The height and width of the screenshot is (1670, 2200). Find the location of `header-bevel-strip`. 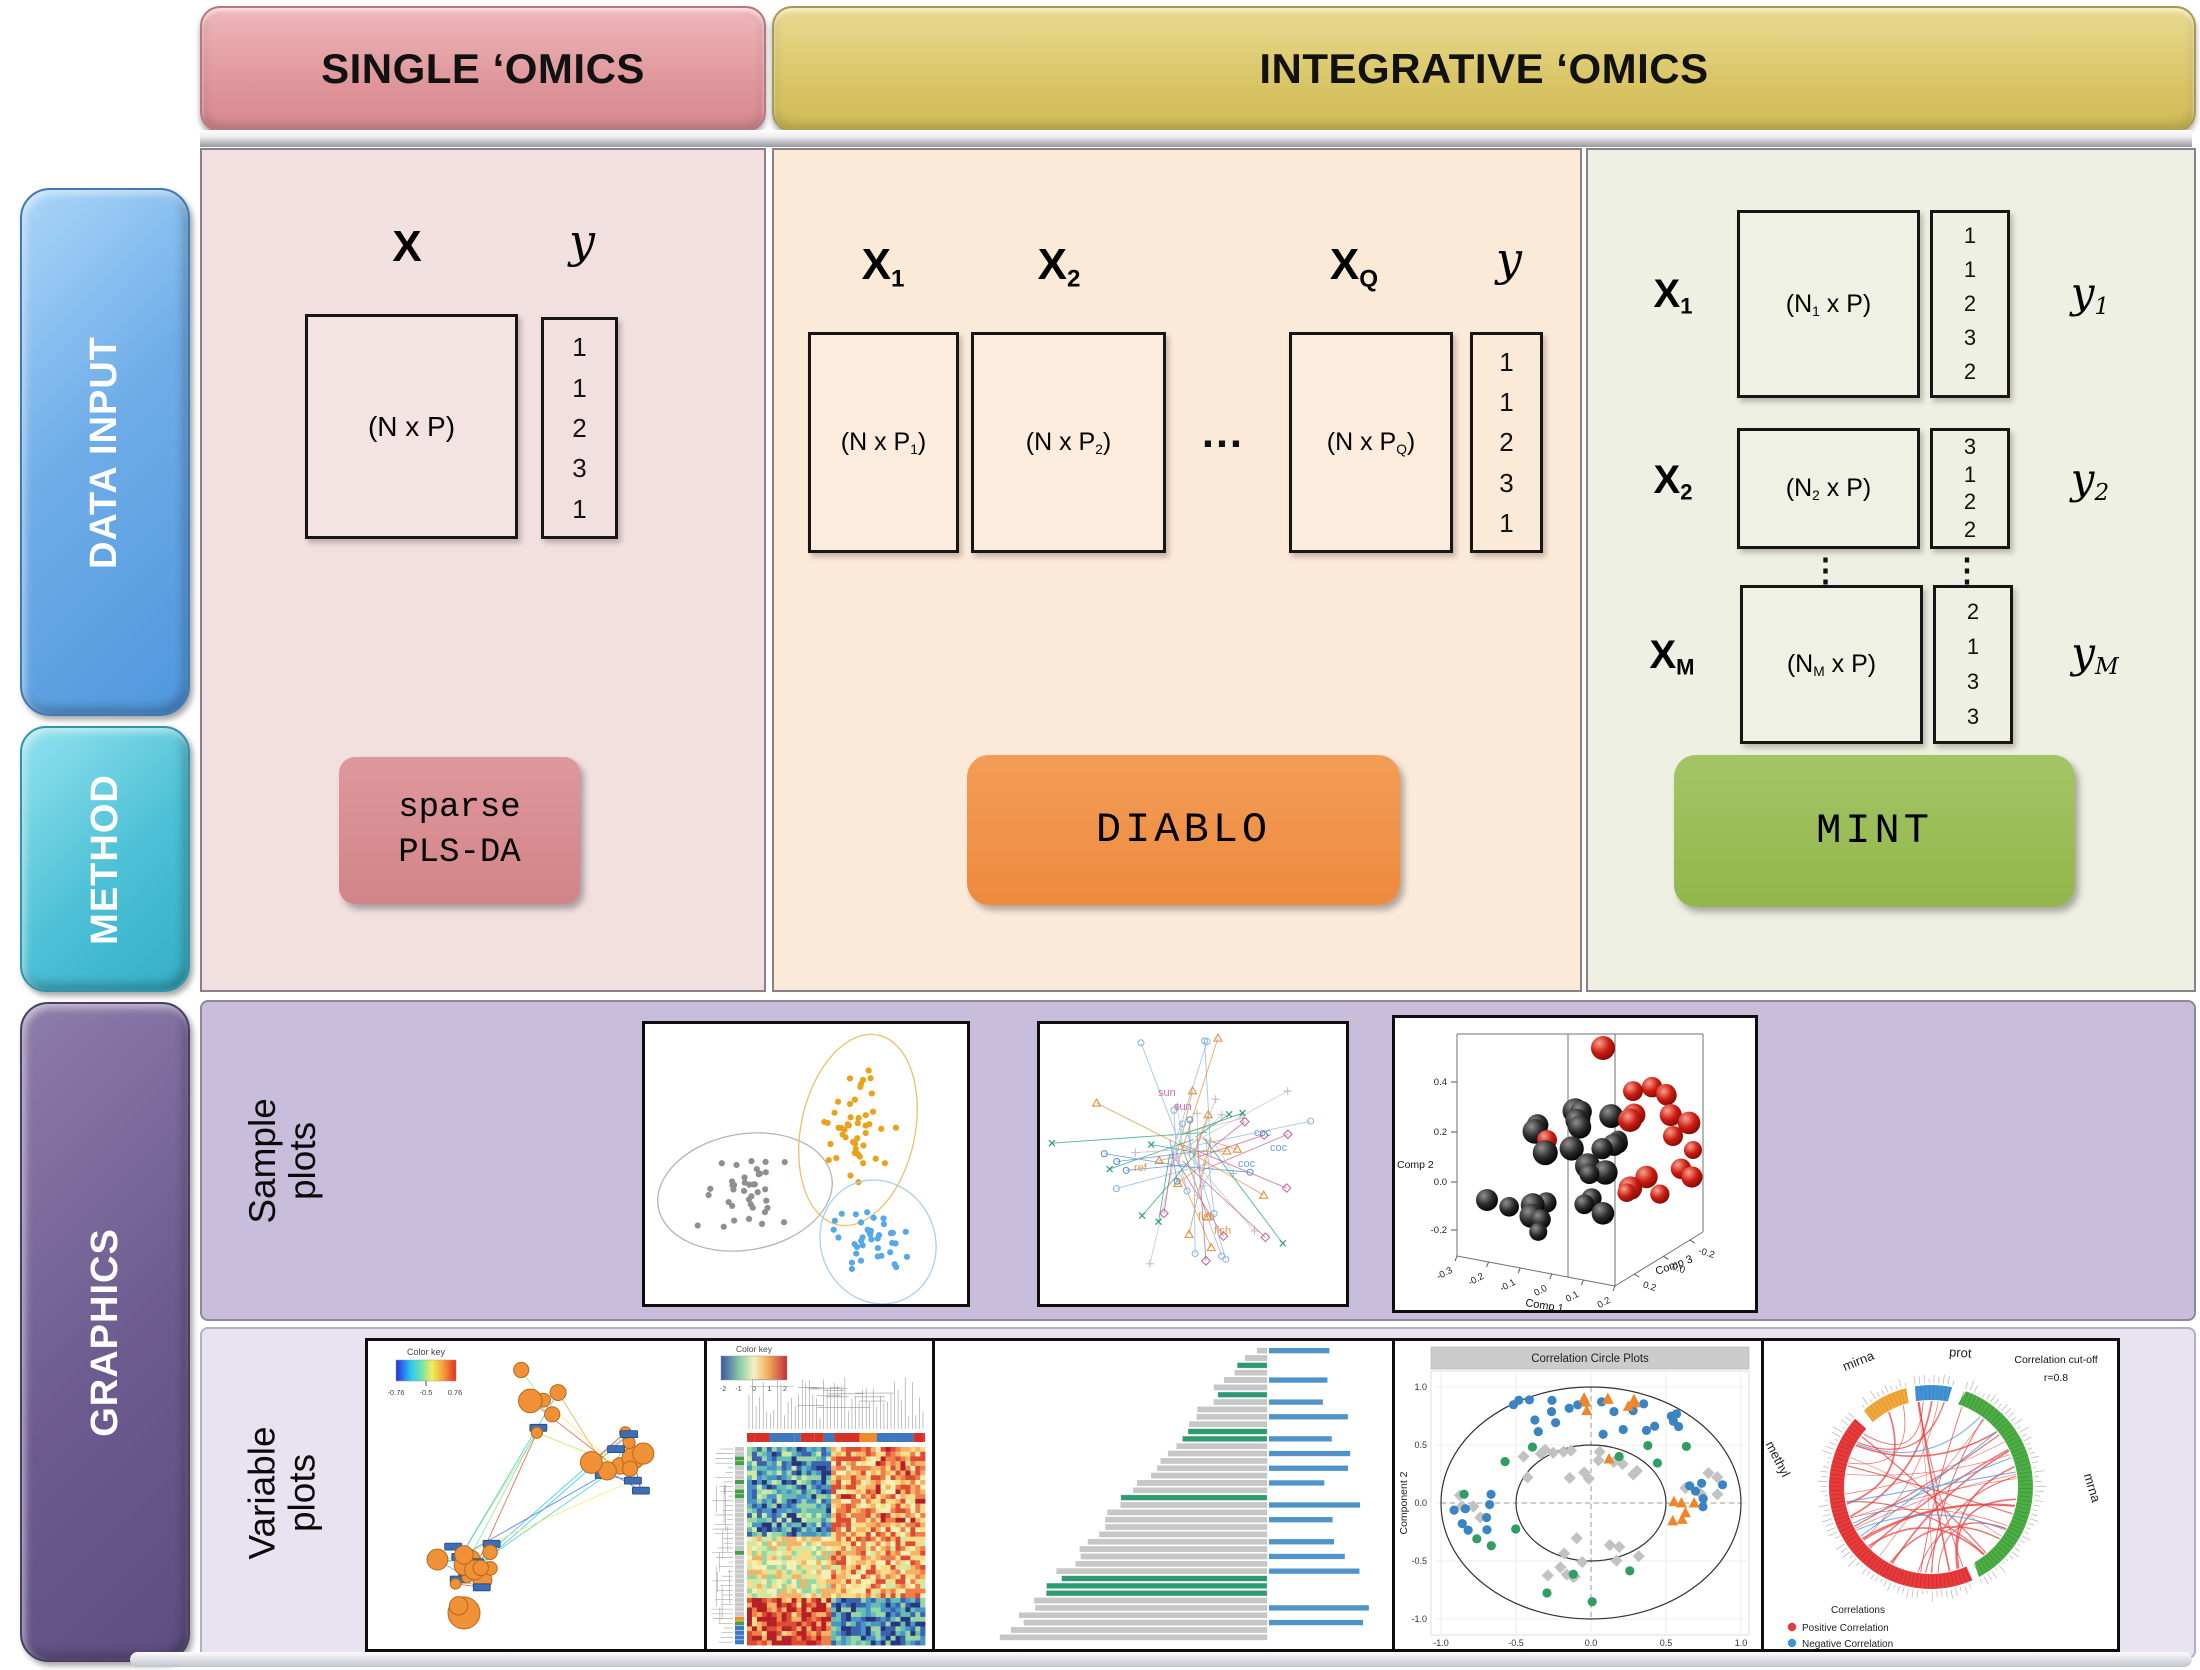

header-bevel-strip is located at coordinates (1196, 138).